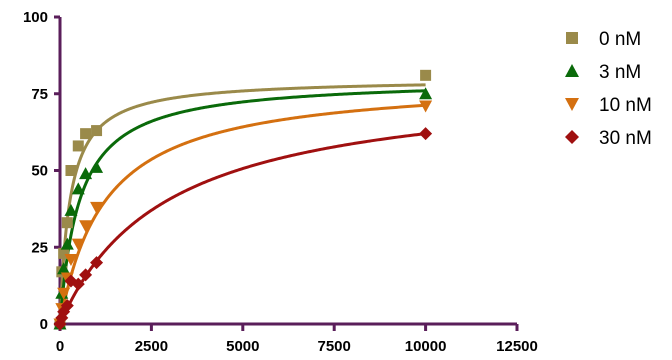 This screenshot has width=672, height=360. Describe the element at coordinates (60, 346) in the screenshot. I see `x-tick-label: 0` at that location.